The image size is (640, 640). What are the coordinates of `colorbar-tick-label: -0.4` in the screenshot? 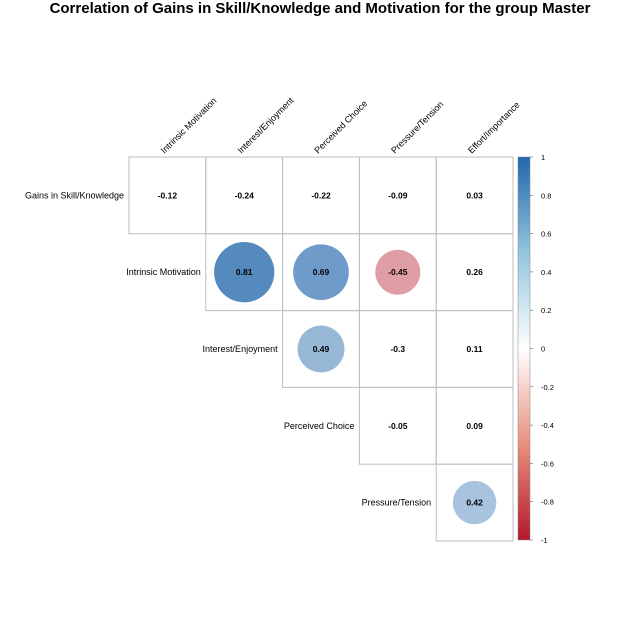 It's located at (547, 425).